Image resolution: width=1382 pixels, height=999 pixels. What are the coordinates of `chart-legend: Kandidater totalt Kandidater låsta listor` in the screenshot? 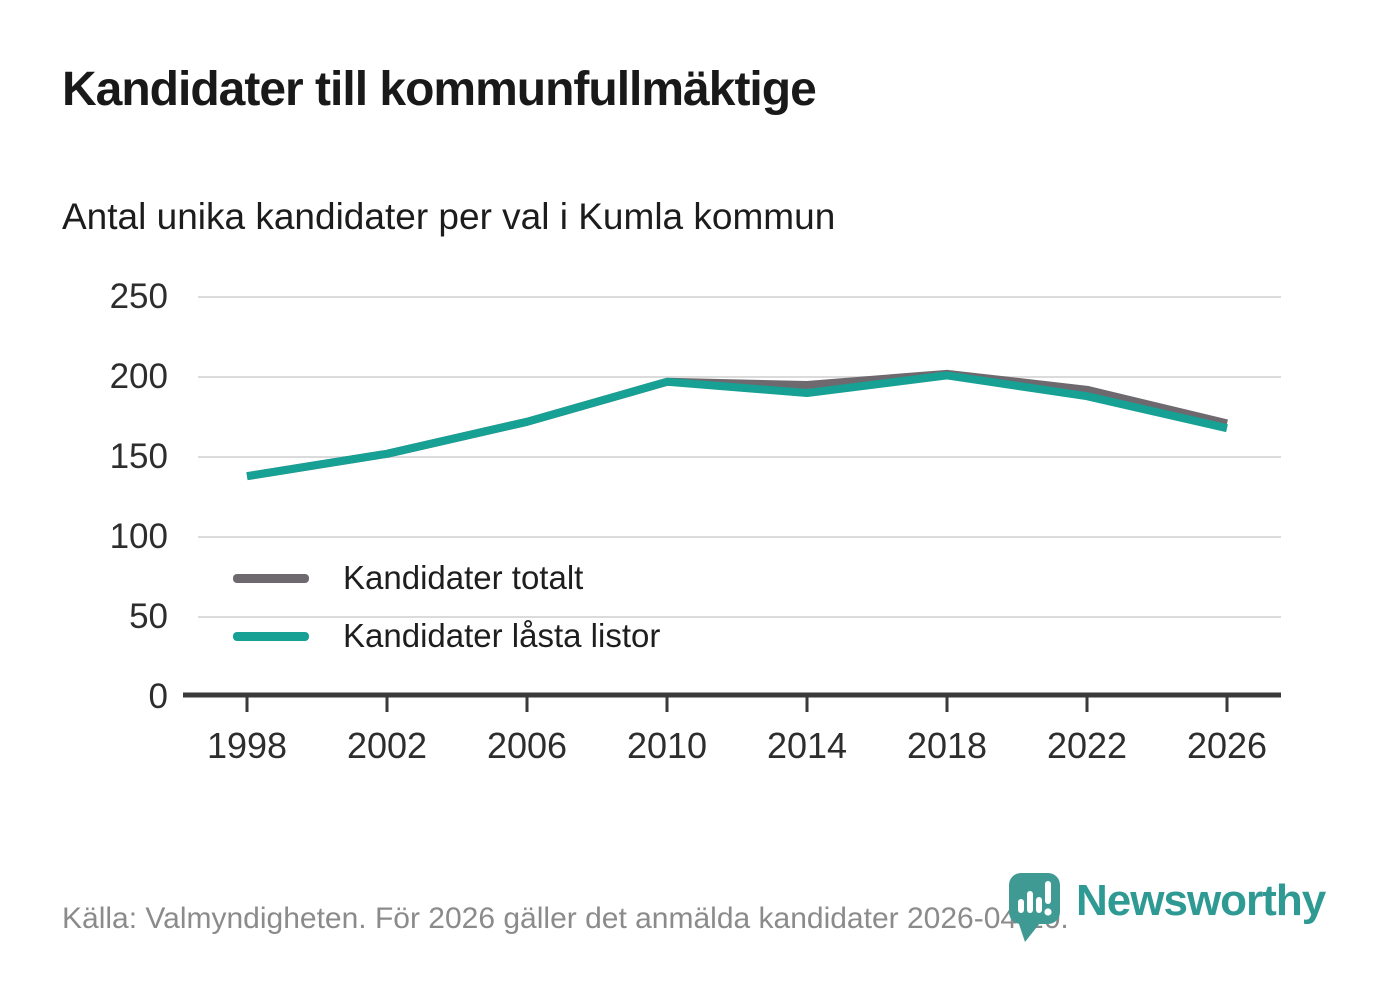 It's located at (446, 607).